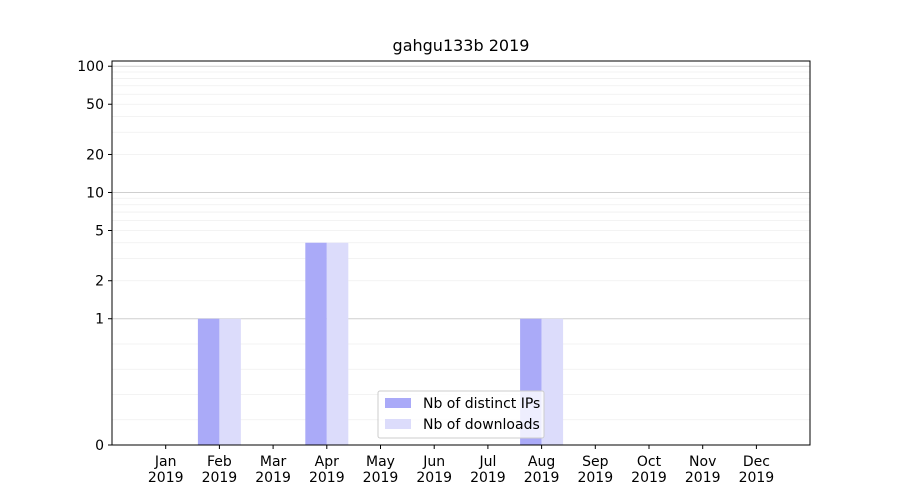 This screenshot has height=500, width=900. Describe the element at coordinates (461, 45) in the screenshot. I see `chart-title: gahgu133b 2019` at that location.